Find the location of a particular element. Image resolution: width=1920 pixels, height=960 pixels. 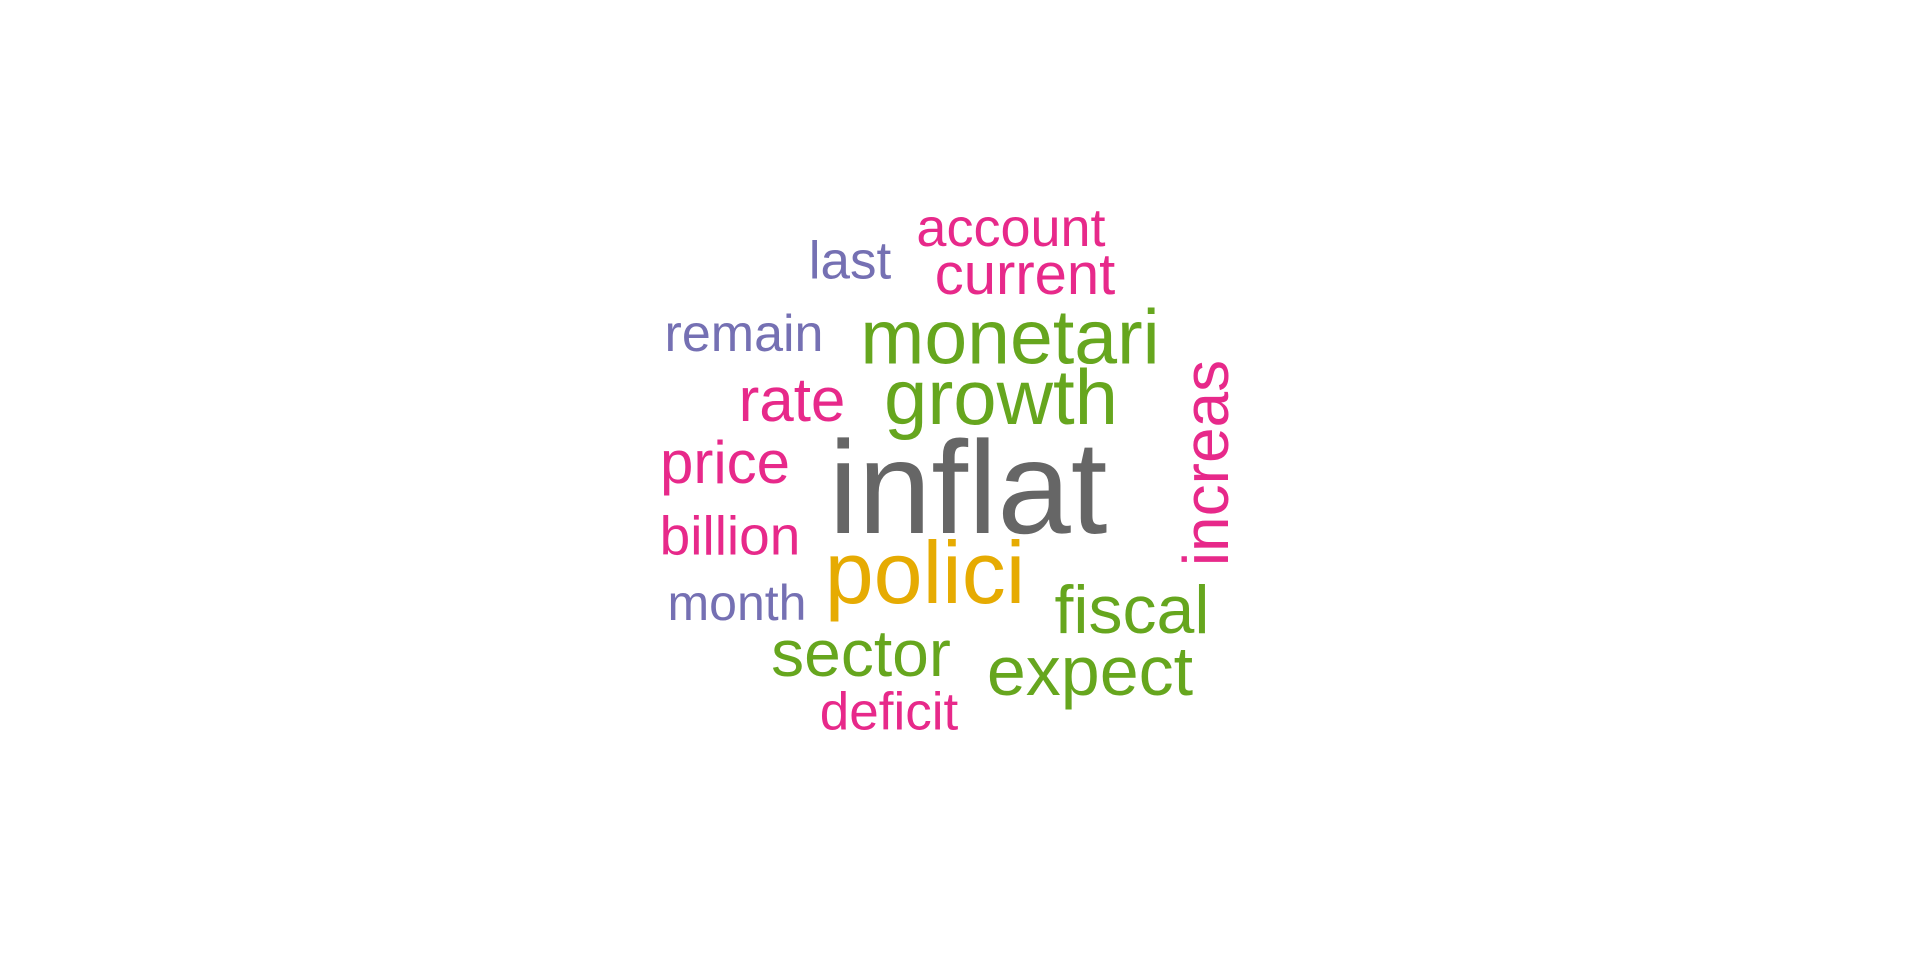

word-polici: polici is located at coordinates (925, 572).